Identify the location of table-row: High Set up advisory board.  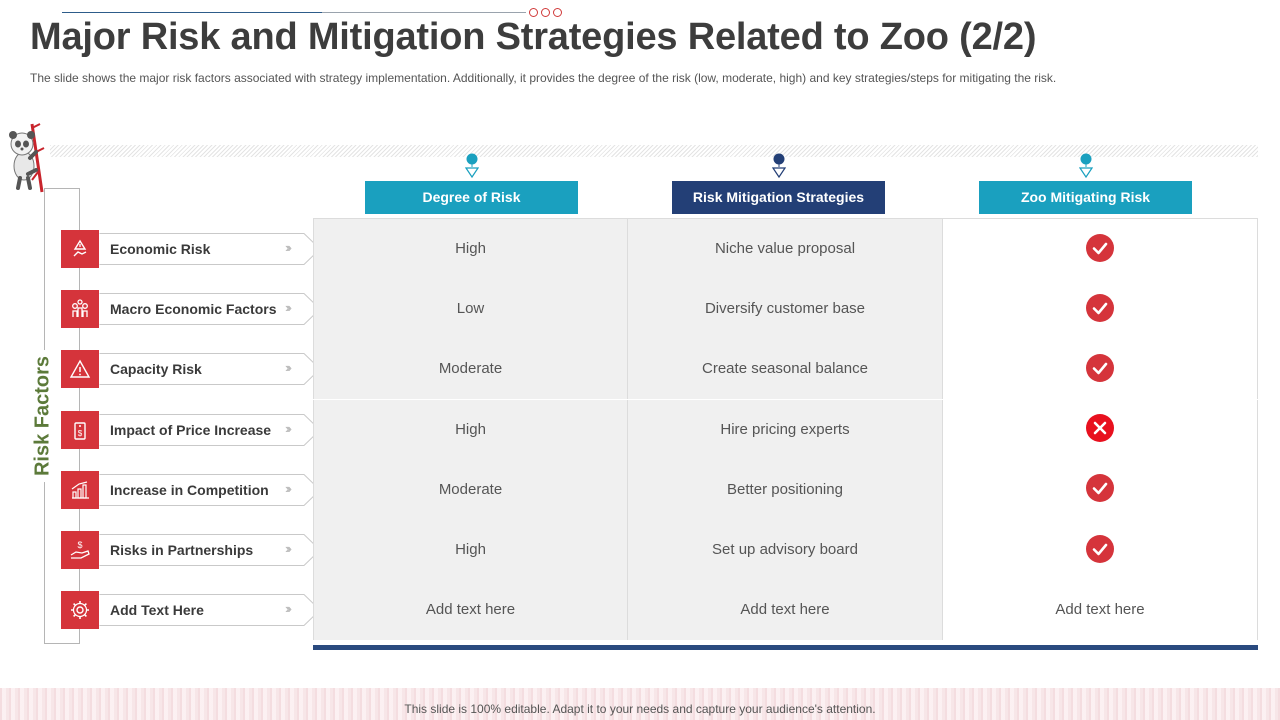
(785, 550).